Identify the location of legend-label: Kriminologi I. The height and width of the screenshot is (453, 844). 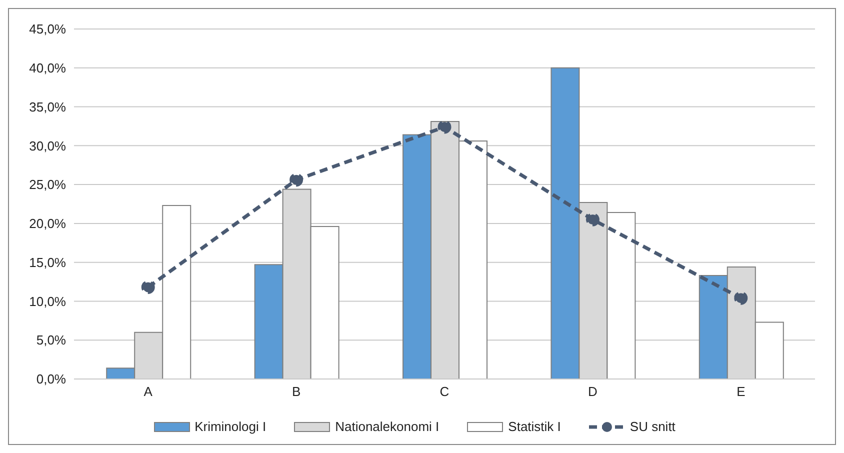
(230, 426).